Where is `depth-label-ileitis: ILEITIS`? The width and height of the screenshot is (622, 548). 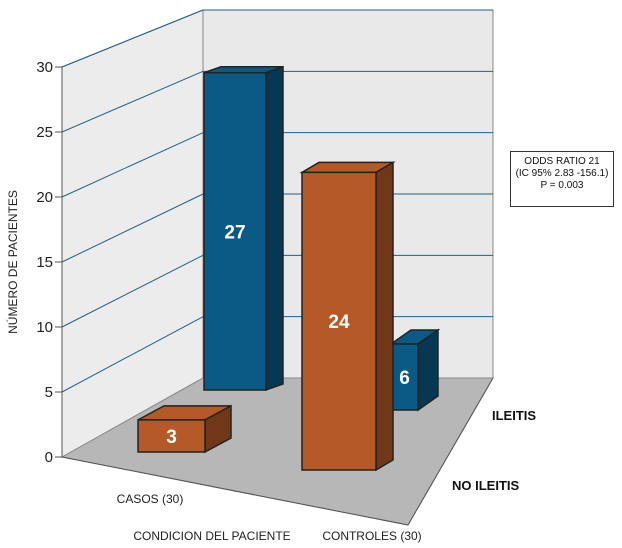
depth-label-ileitis: ILEITIS is located at coordinates (514, 415).